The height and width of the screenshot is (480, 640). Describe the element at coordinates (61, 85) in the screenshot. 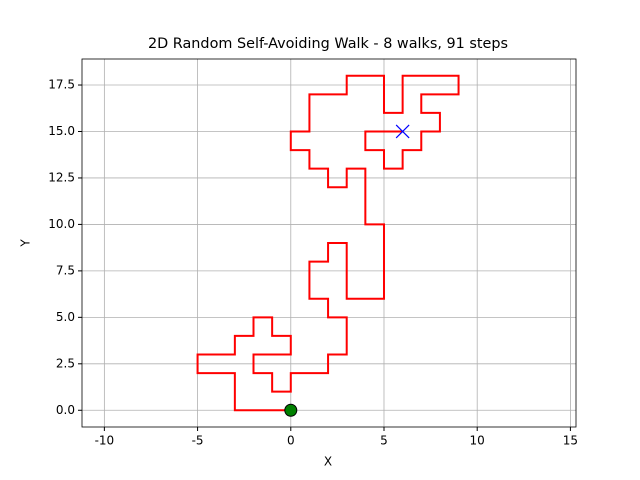

I see `y-tick-label: 17.5` at that location.